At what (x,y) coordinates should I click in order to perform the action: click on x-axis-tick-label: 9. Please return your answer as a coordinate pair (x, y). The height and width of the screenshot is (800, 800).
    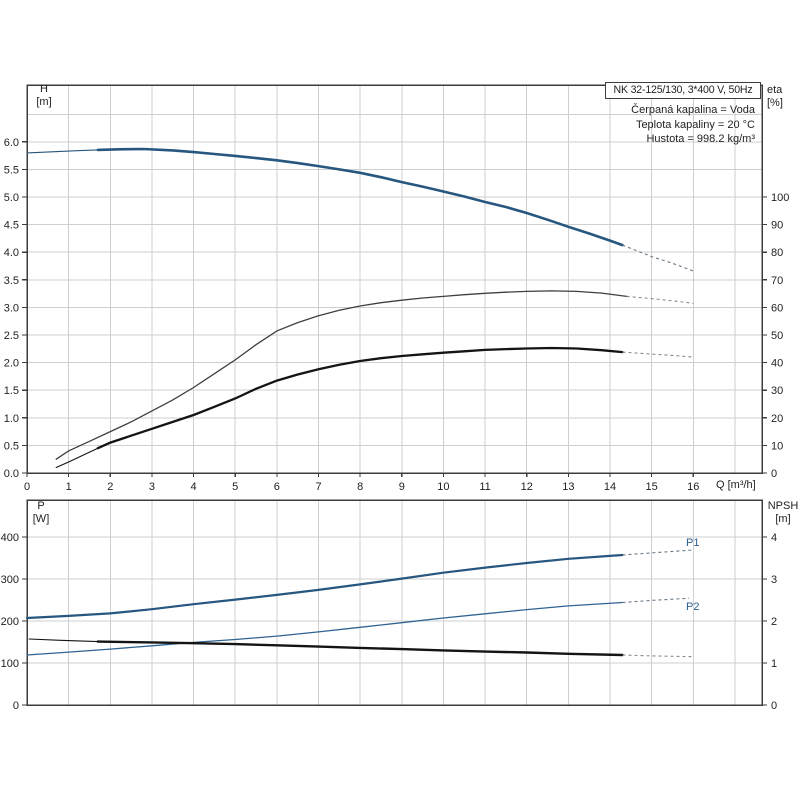
    Looking at the image, I should click on (402, 487).